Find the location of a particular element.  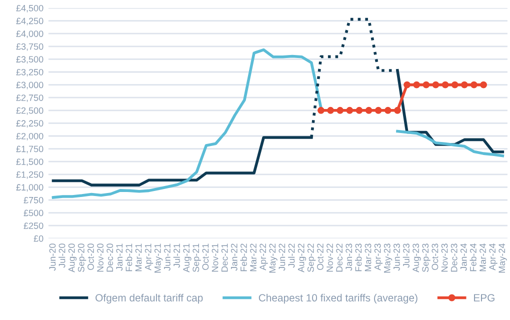

x-tick-label: Jun-22 is located at coordinates (282, 257).